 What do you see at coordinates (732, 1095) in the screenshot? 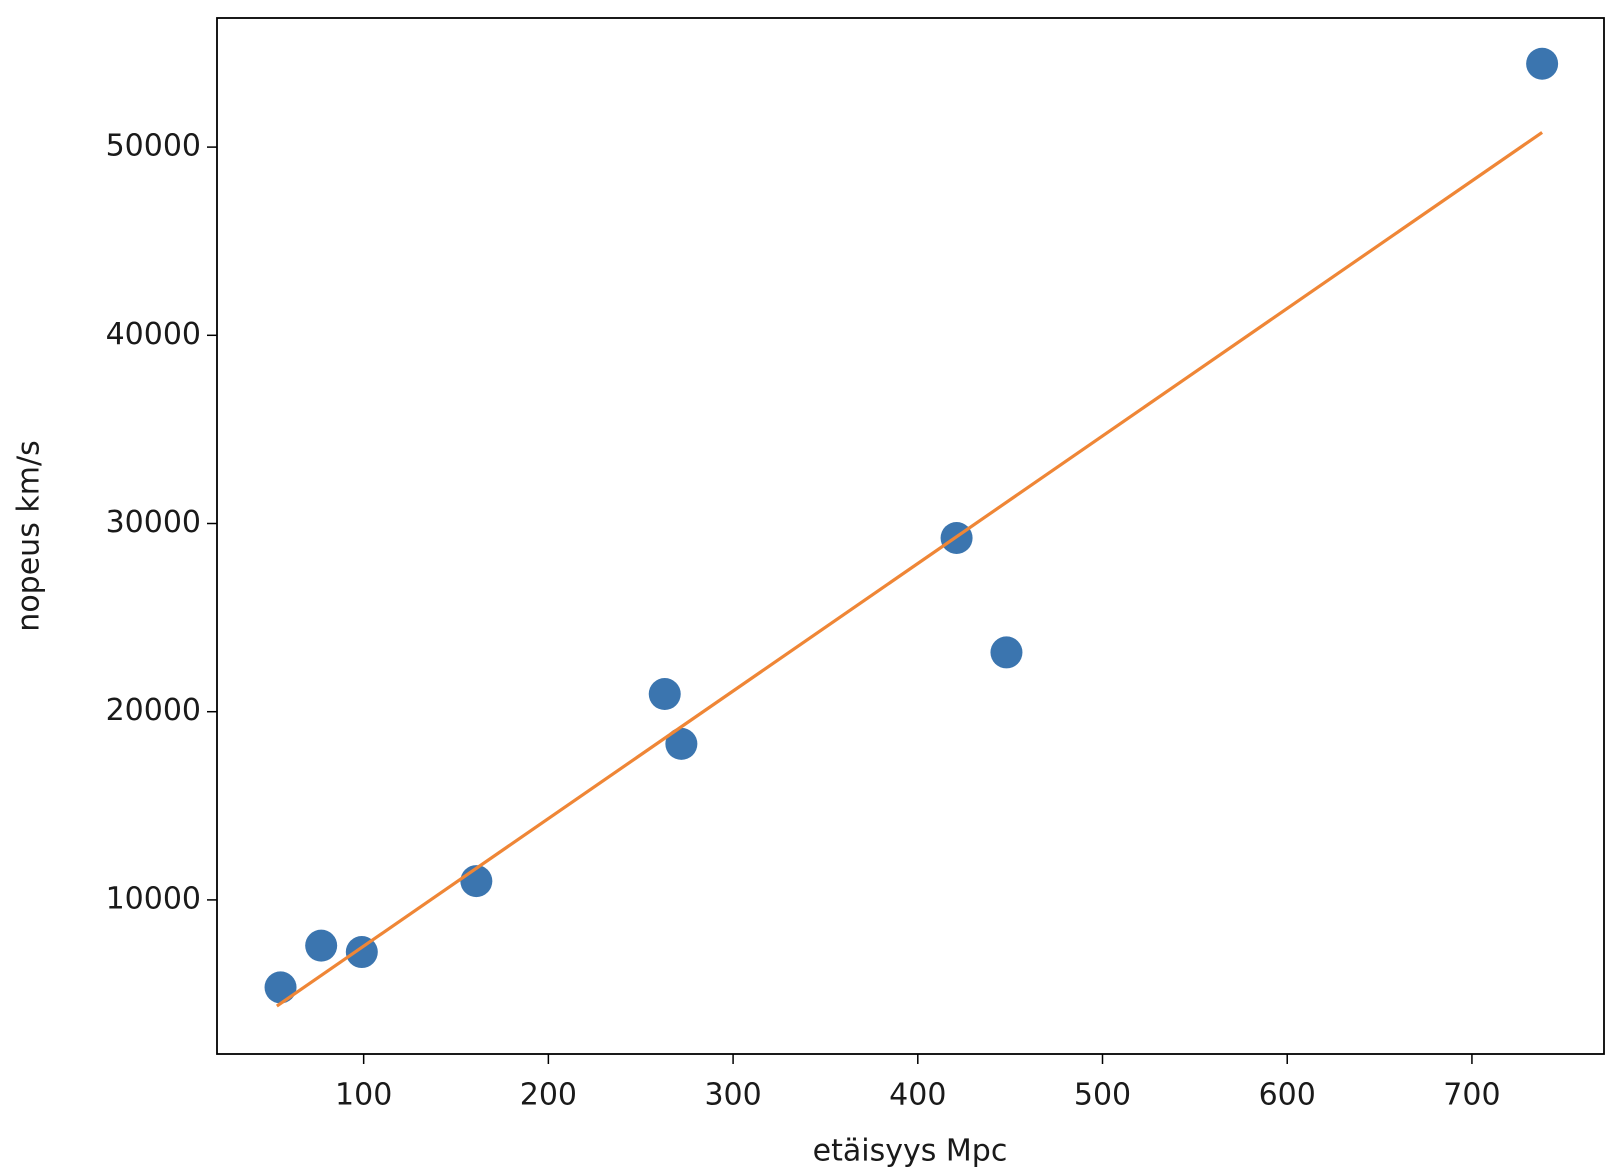
I see `x-tick-label: 300` at bounding box center [732, 1095].